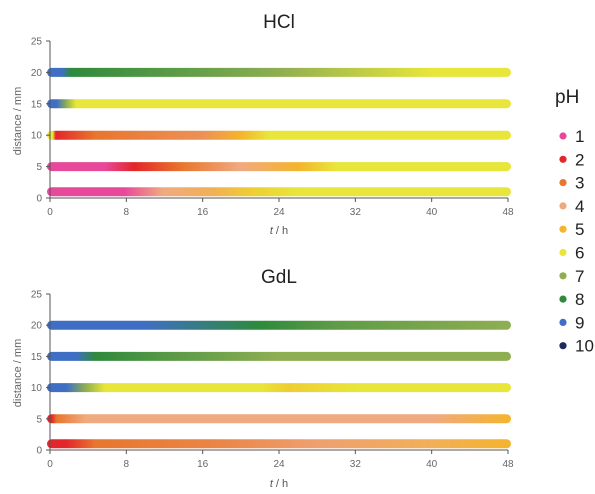 Image resolution: width=595 pixels, height=494 pixels. What do you see at coordinates (567, 97) in the screenshot?
I see `legend-title: pH` at bounding box center [567, 97].